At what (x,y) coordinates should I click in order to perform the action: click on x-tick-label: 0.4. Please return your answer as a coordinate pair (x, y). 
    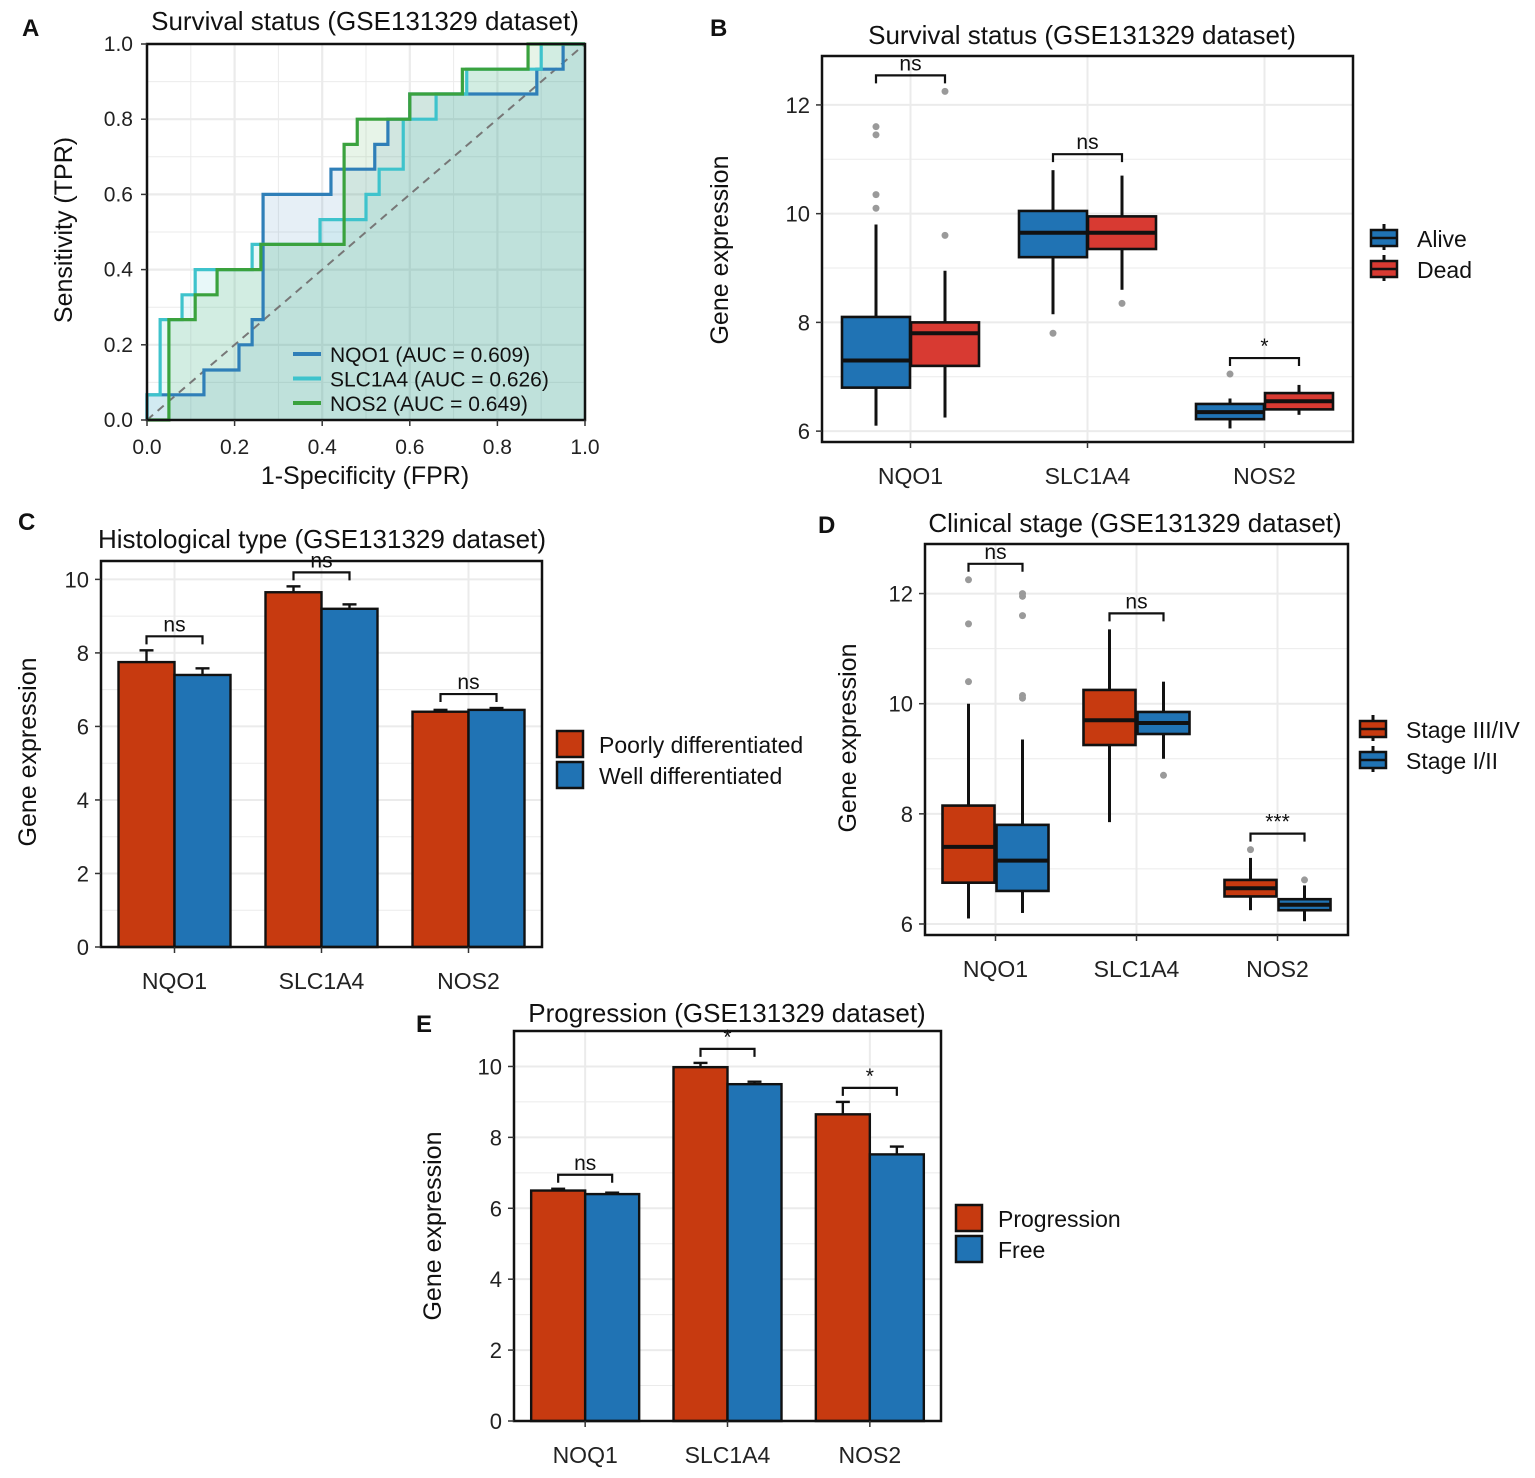
    Looking at the image, I should click on (323, 447).